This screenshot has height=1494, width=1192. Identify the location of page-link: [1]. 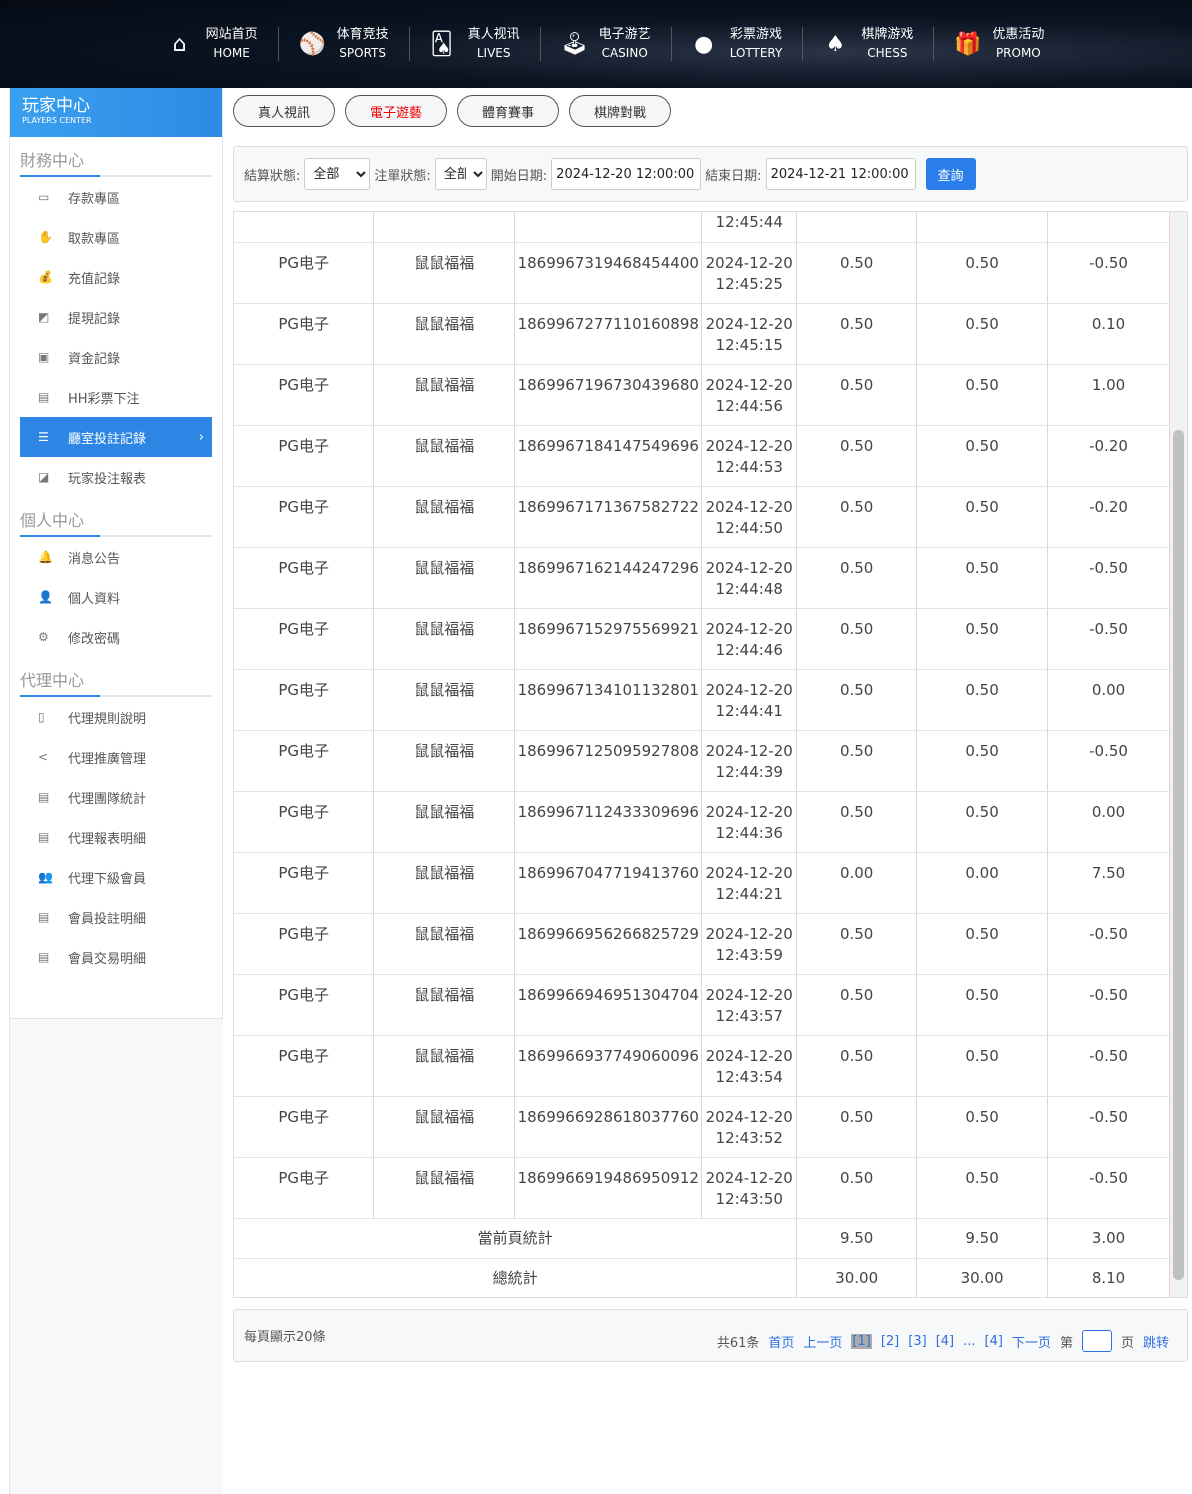
(861, 1341).